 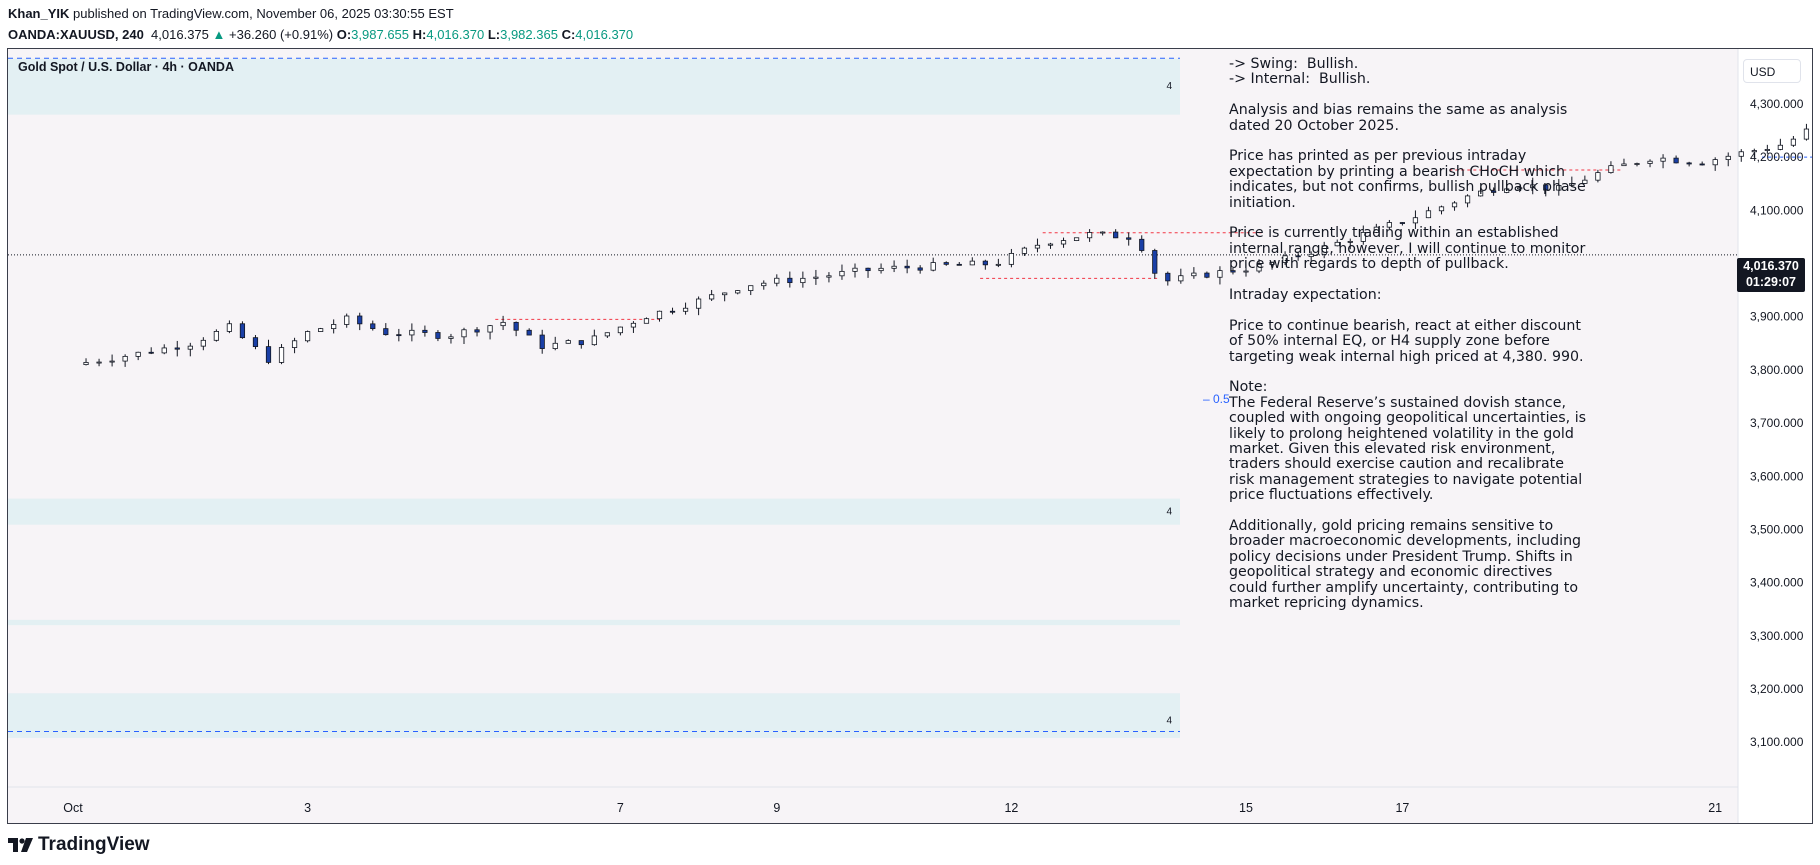 I want to click on close-value: 4,016.370, so click(x=604, y=34).